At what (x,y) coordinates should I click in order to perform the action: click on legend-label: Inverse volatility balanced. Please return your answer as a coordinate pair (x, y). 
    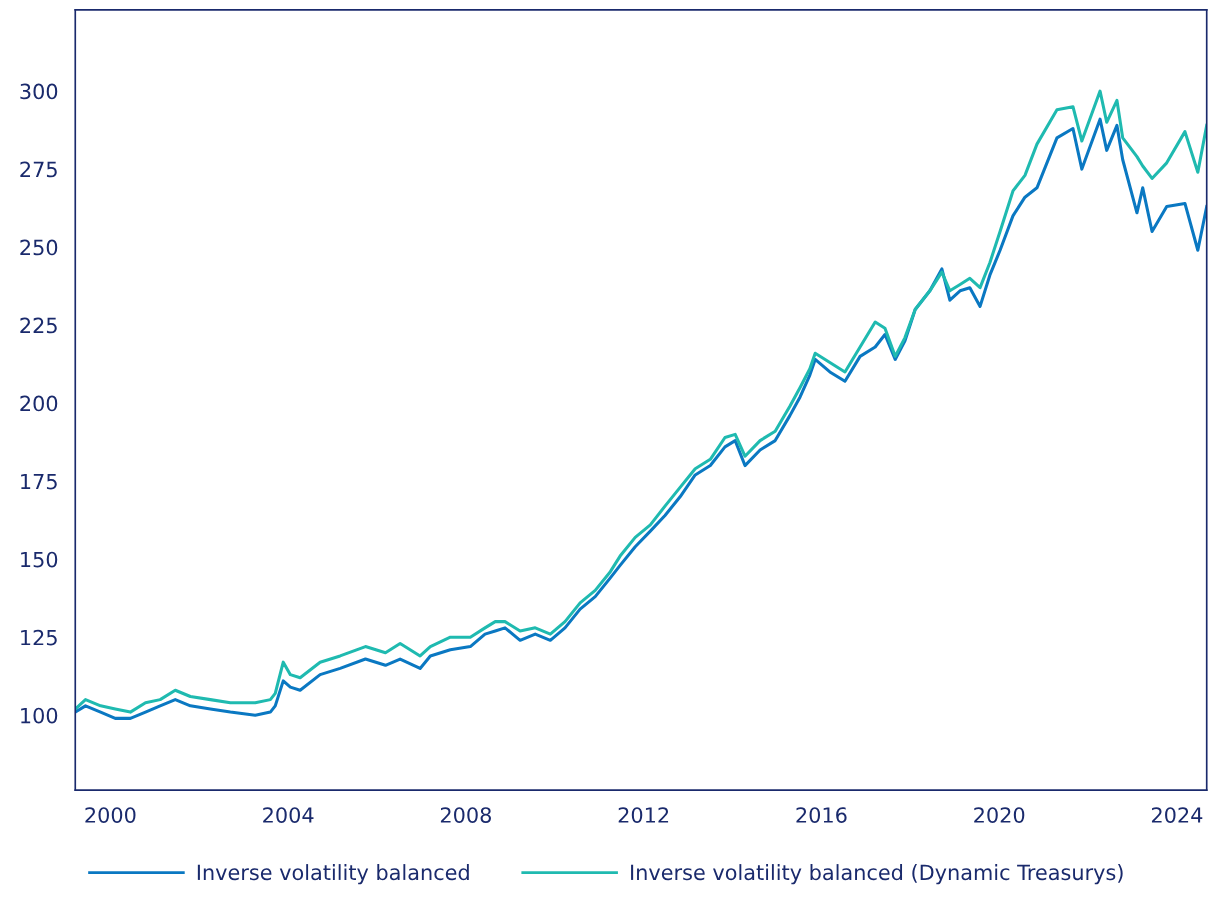
    Looking at the image, I should click on (333, 874).